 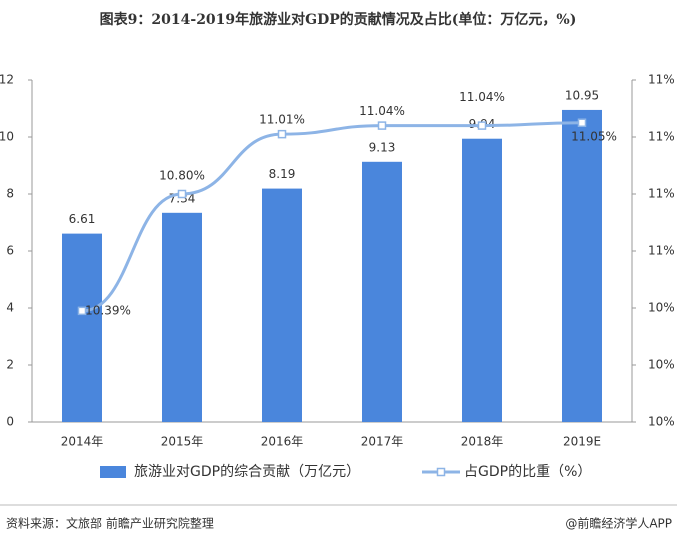 What do you see at coordinates (110, 523) in the screenshot?
I see `source: 资料来源：文旅部 前瞻产业研究院整理` at bounding box center [110, 523].